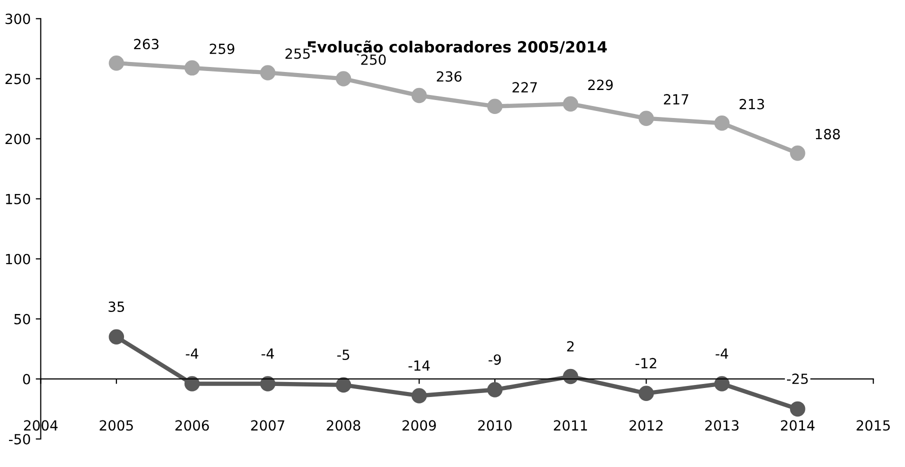 The height and width of the screenshot is (467, 905). I want to click on data-label: -25, so click(797, 379).